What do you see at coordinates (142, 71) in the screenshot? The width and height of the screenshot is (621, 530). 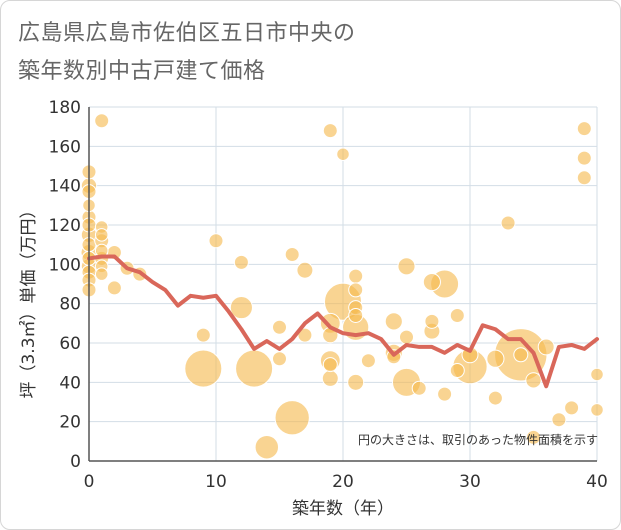 I see `chart-title-line2: 築年数別中古戸建て価格` at bounding box center [142, 71].